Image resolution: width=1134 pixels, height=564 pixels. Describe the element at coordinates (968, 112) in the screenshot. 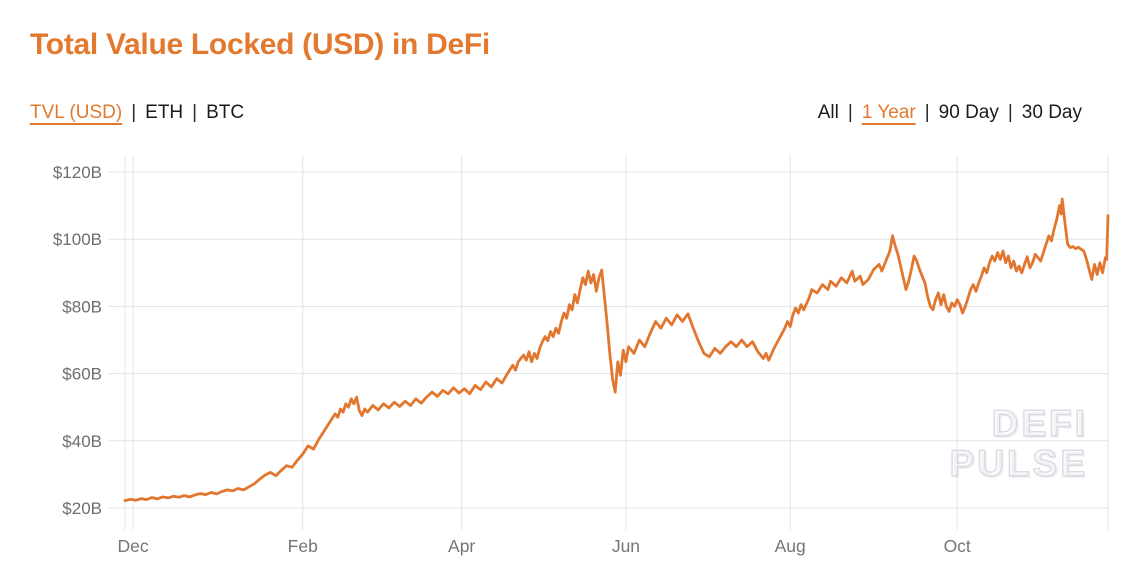

I see `range-tab-90-day: 90 Day` at that location.